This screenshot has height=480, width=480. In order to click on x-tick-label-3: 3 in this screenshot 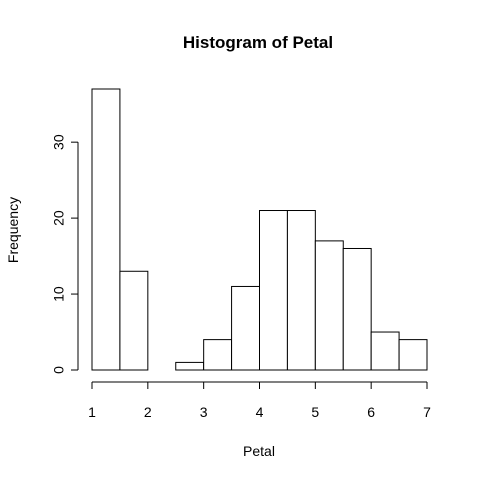, I will do `click(204, 412)`.